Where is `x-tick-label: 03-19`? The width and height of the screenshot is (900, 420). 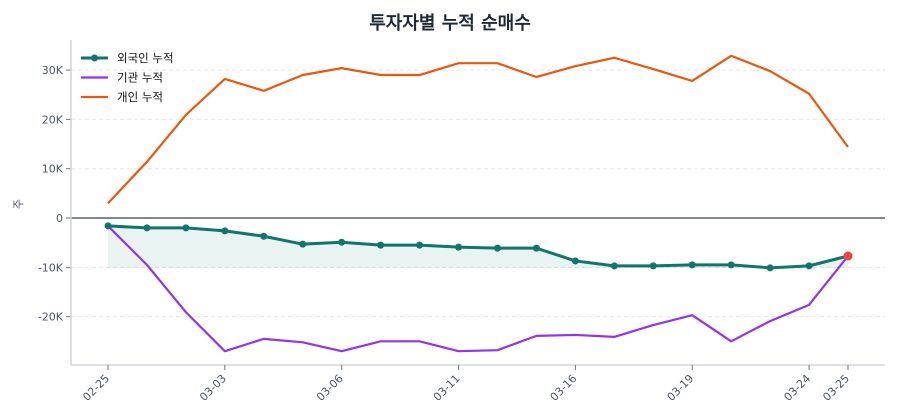 x-tick-label: 03-19 is located at coordinates (681, 388).